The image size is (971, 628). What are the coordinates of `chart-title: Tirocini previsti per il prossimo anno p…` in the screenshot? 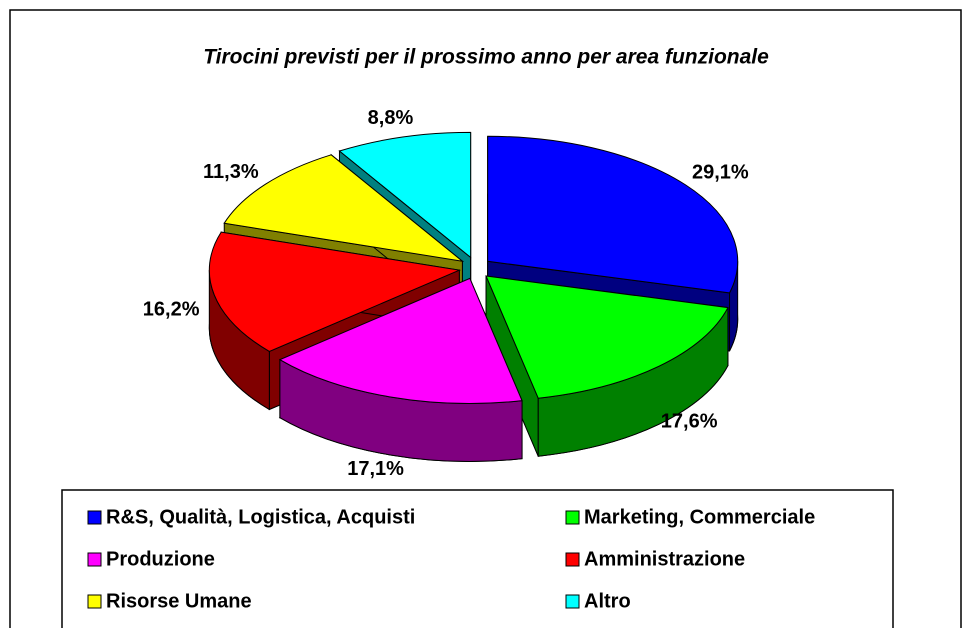 It's located at (486, 57).